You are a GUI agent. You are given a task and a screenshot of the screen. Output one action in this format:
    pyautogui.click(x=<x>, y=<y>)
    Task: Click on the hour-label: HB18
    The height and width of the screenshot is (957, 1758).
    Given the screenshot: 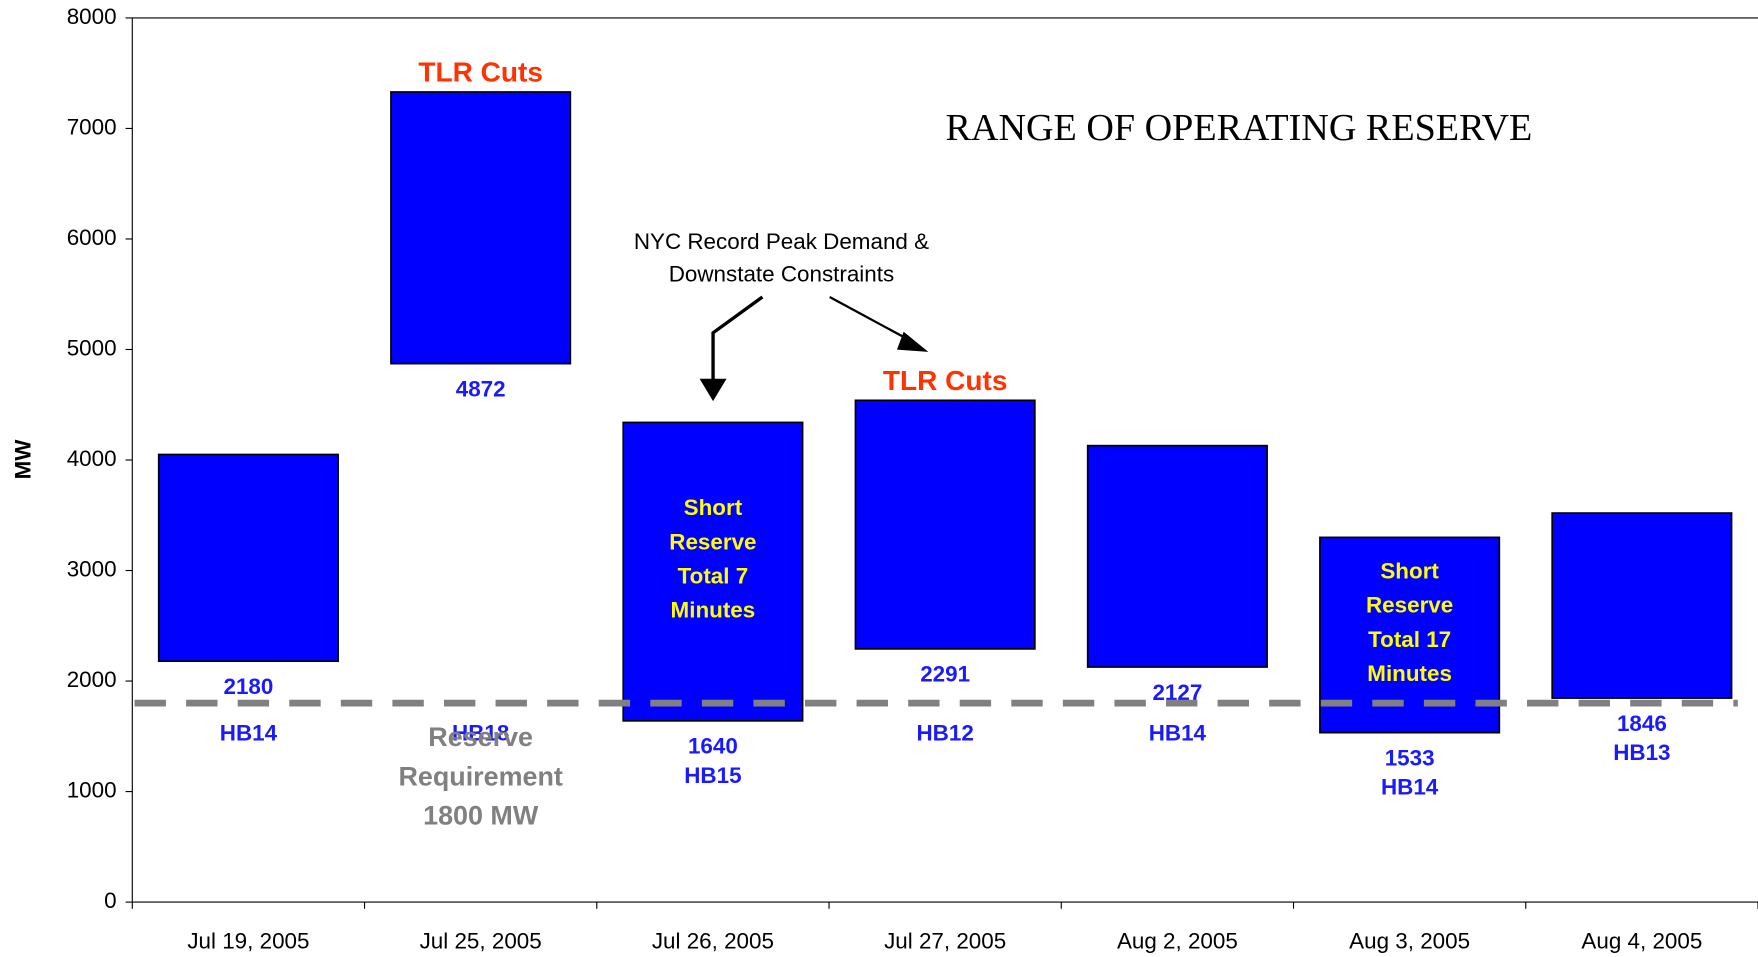 What is the action you would take?
    pyautogui.click(x=480, y=732)
    